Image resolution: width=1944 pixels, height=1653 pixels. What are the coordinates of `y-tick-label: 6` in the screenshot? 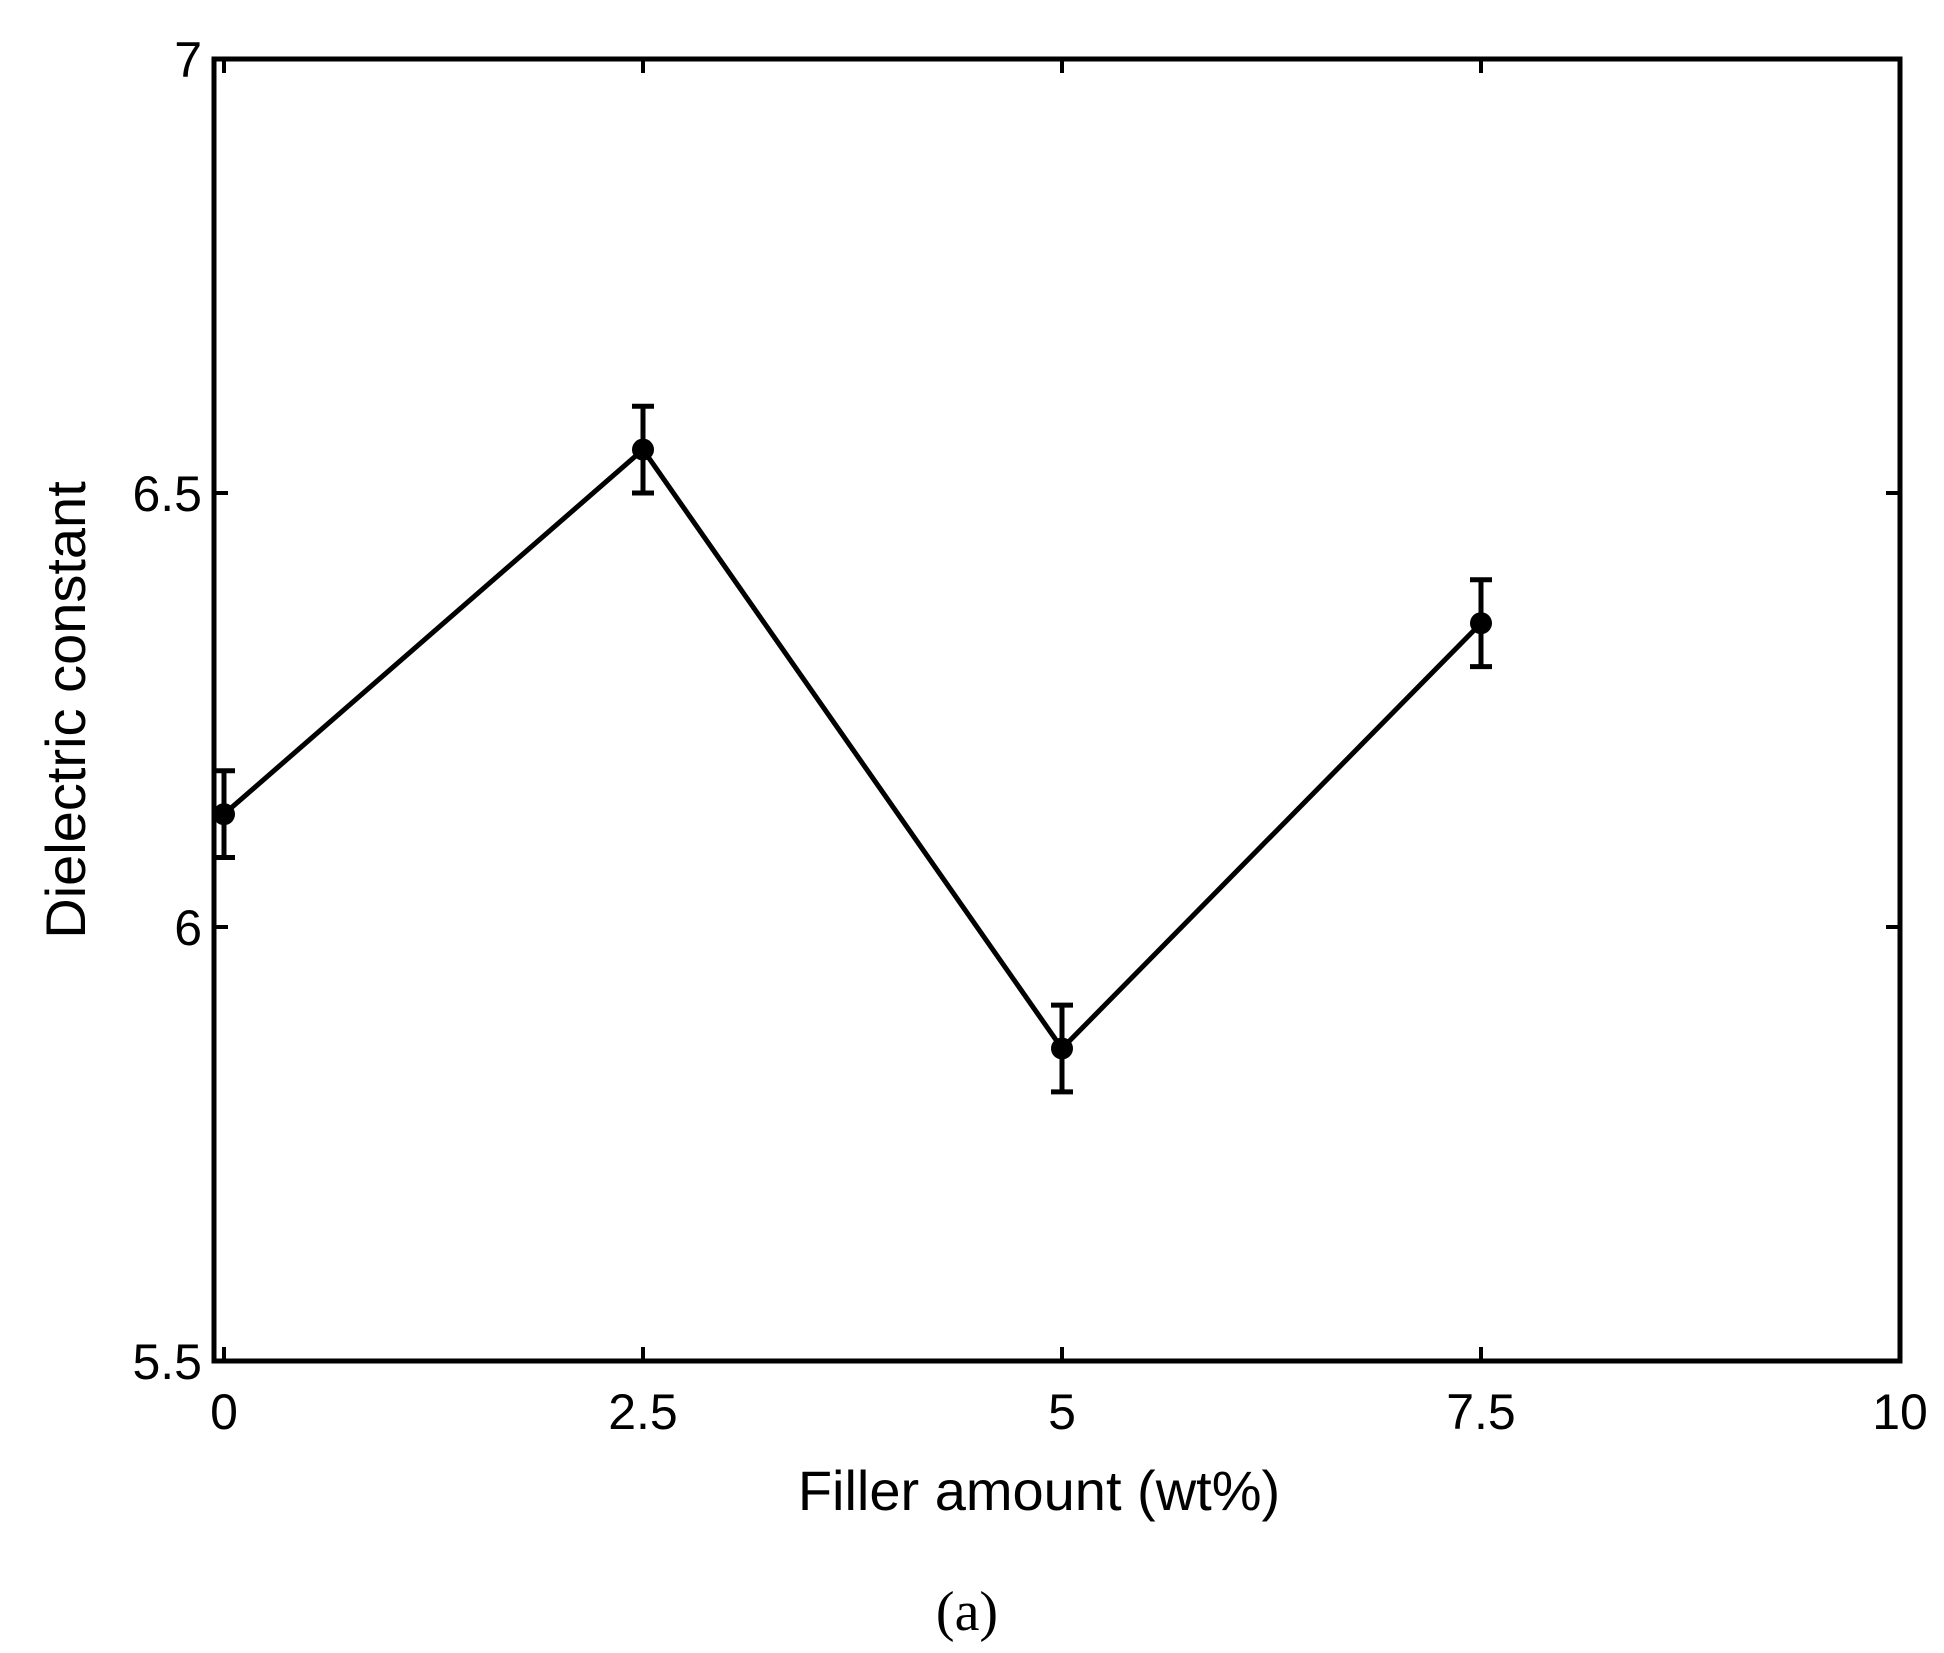 It's located at (188, 928).